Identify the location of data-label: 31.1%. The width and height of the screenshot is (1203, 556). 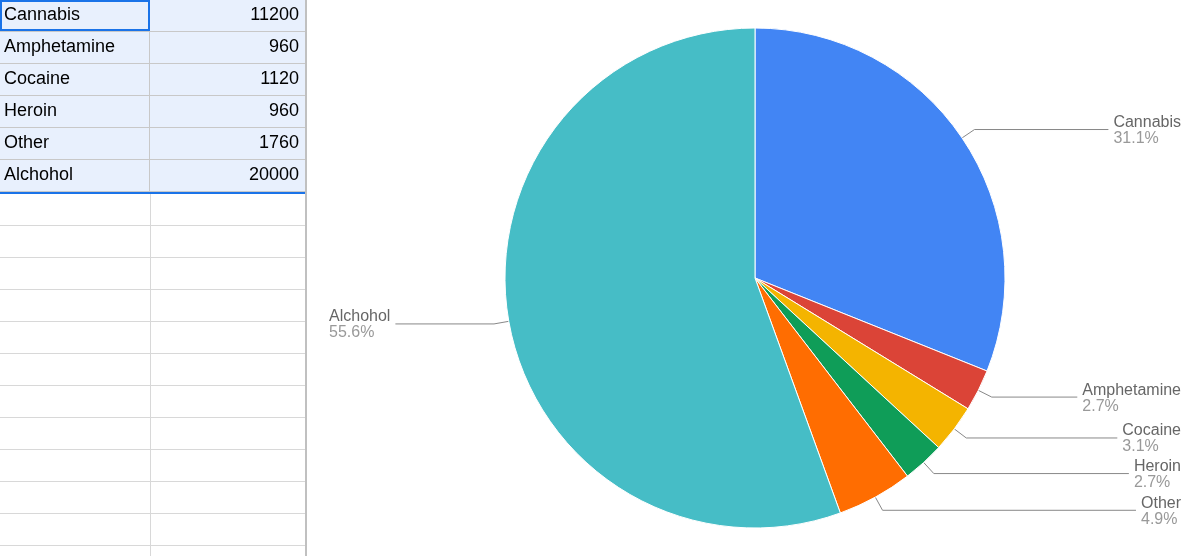
(1136, 138).